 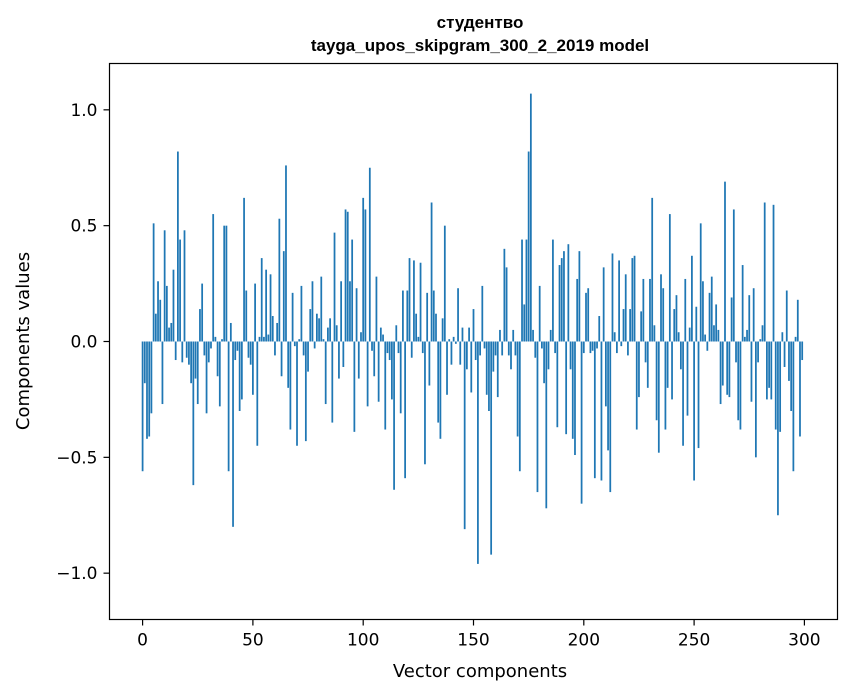 What do you see at coordinates (76, 574) in the screenshot?
I see `y-tick-label: −1.0` at bounding box center [76, 574].